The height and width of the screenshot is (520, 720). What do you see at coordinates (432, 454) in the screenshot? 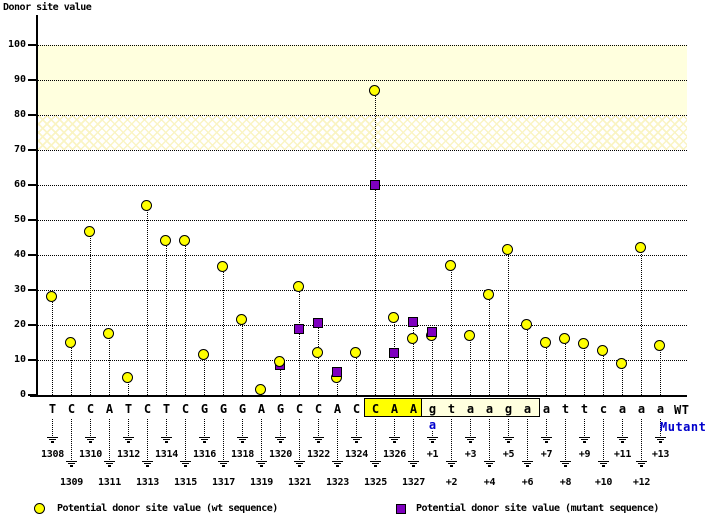
I see `position-number: +1` at bounding box center [432, 454].